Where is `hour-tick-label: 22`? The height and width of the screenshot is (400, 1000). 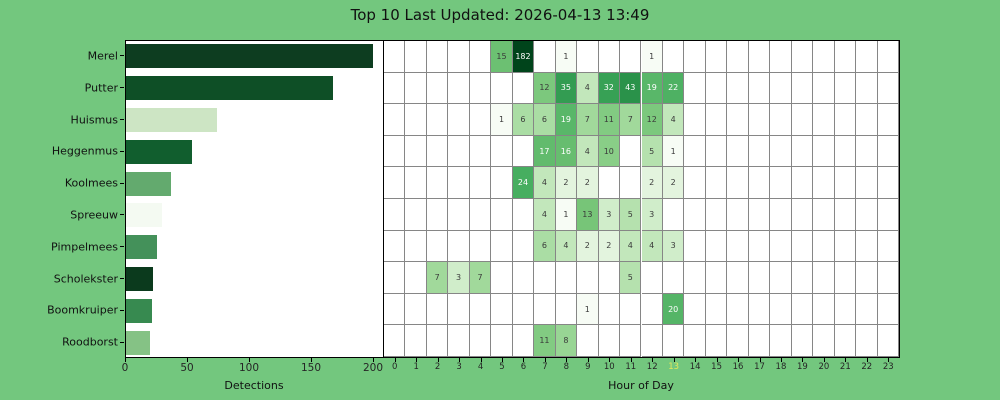 hour-tick-label: 22 is located at coordinates (867, 367).